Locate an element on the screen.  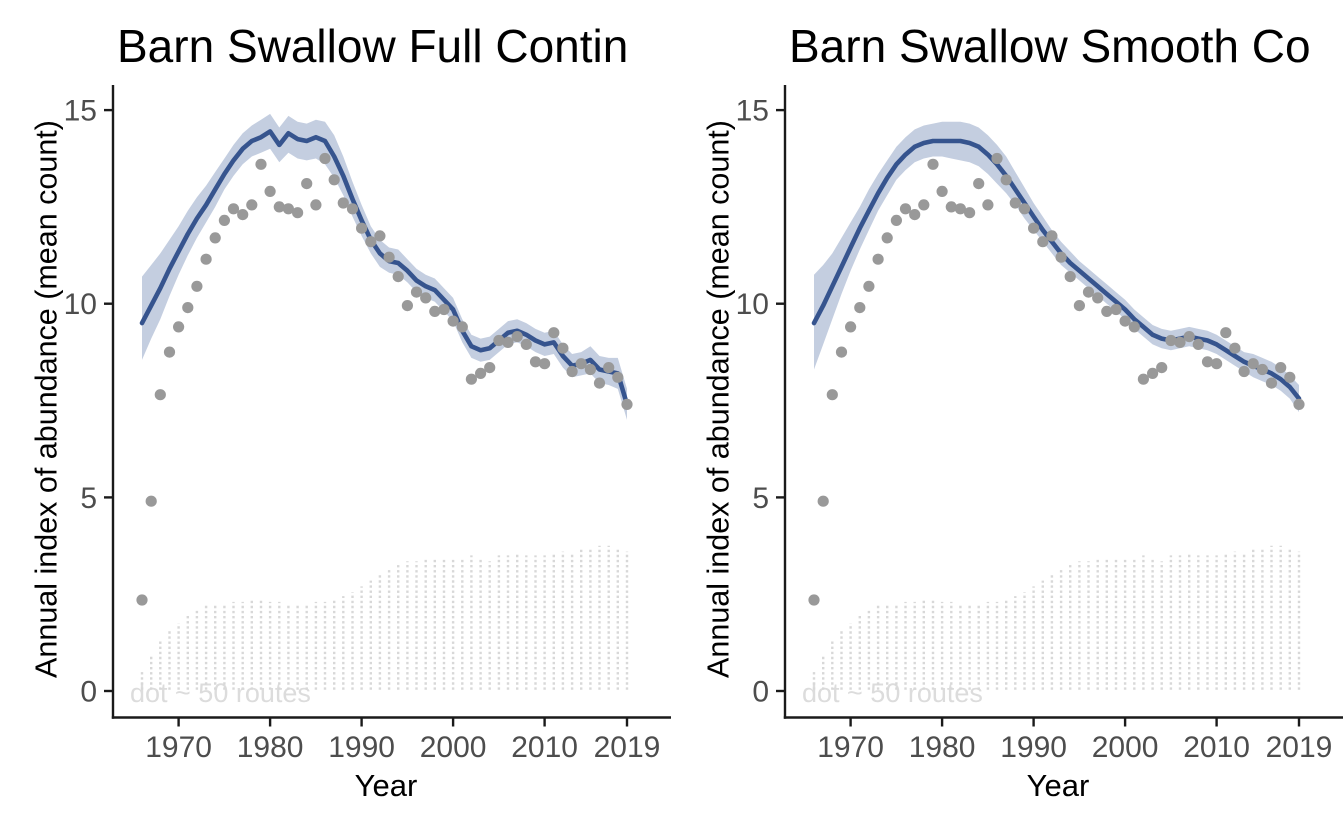
y-tick-label: 5 is located at coordinates (760, 498).